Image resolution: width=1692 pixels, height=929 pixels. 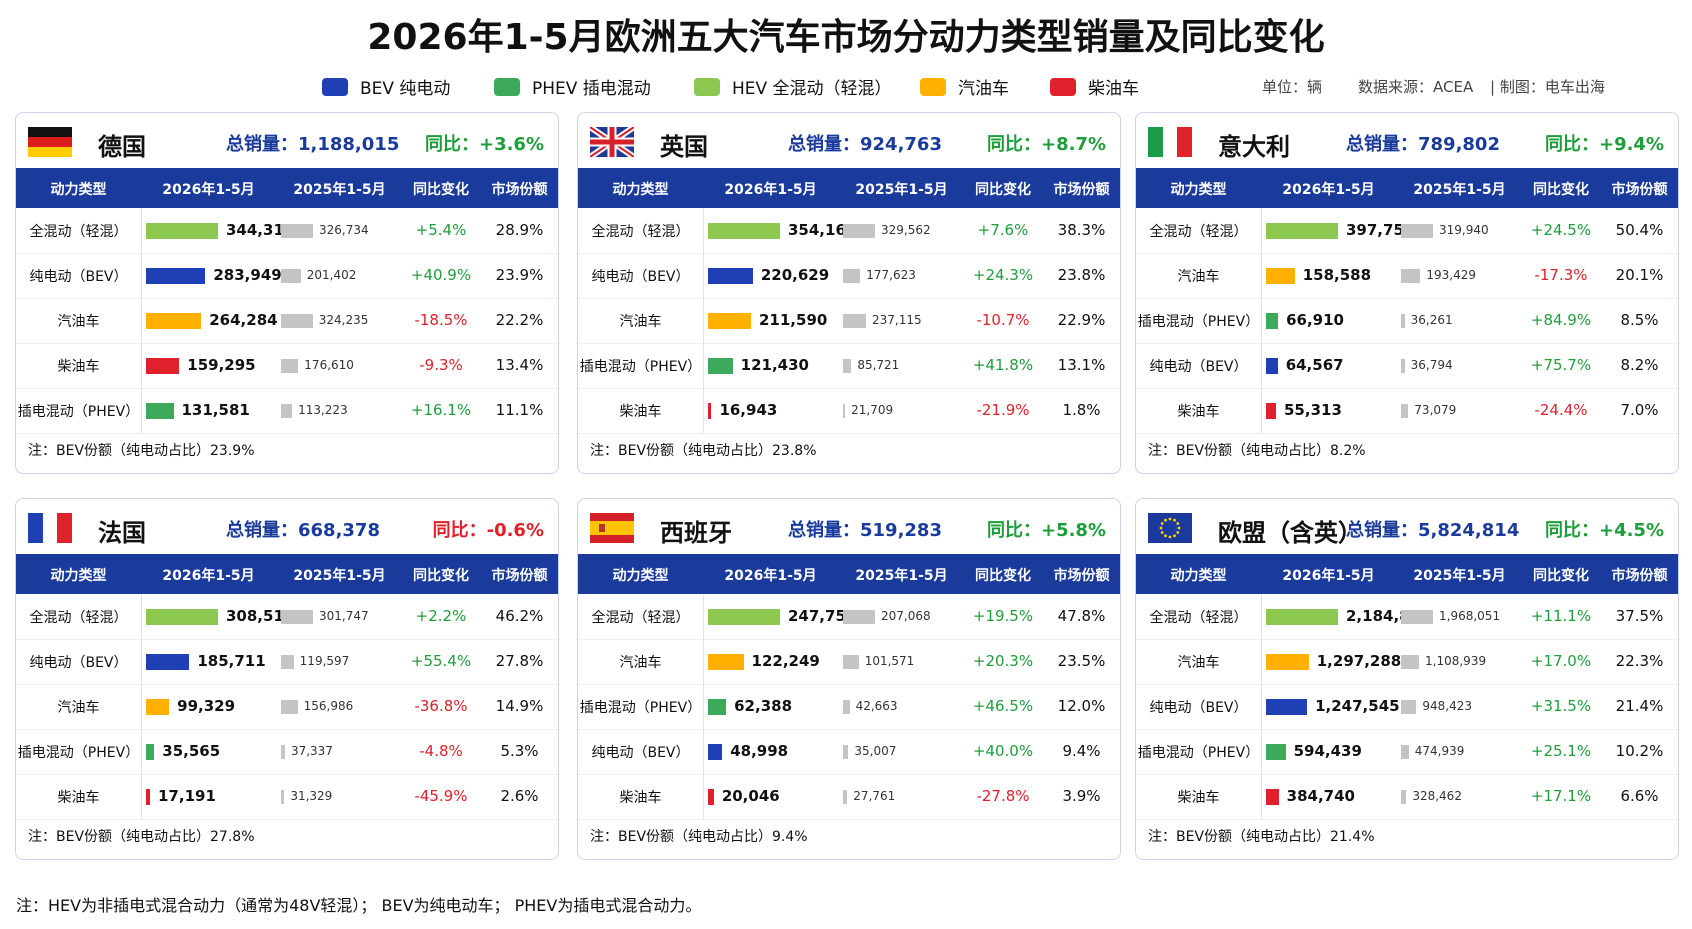 What do you see at coordinates (287, 707) in the screenshot?
I see `table-row: 汽油车 99,329 156,986 -36.8% 14.9%` at bounding box center [287, 707].